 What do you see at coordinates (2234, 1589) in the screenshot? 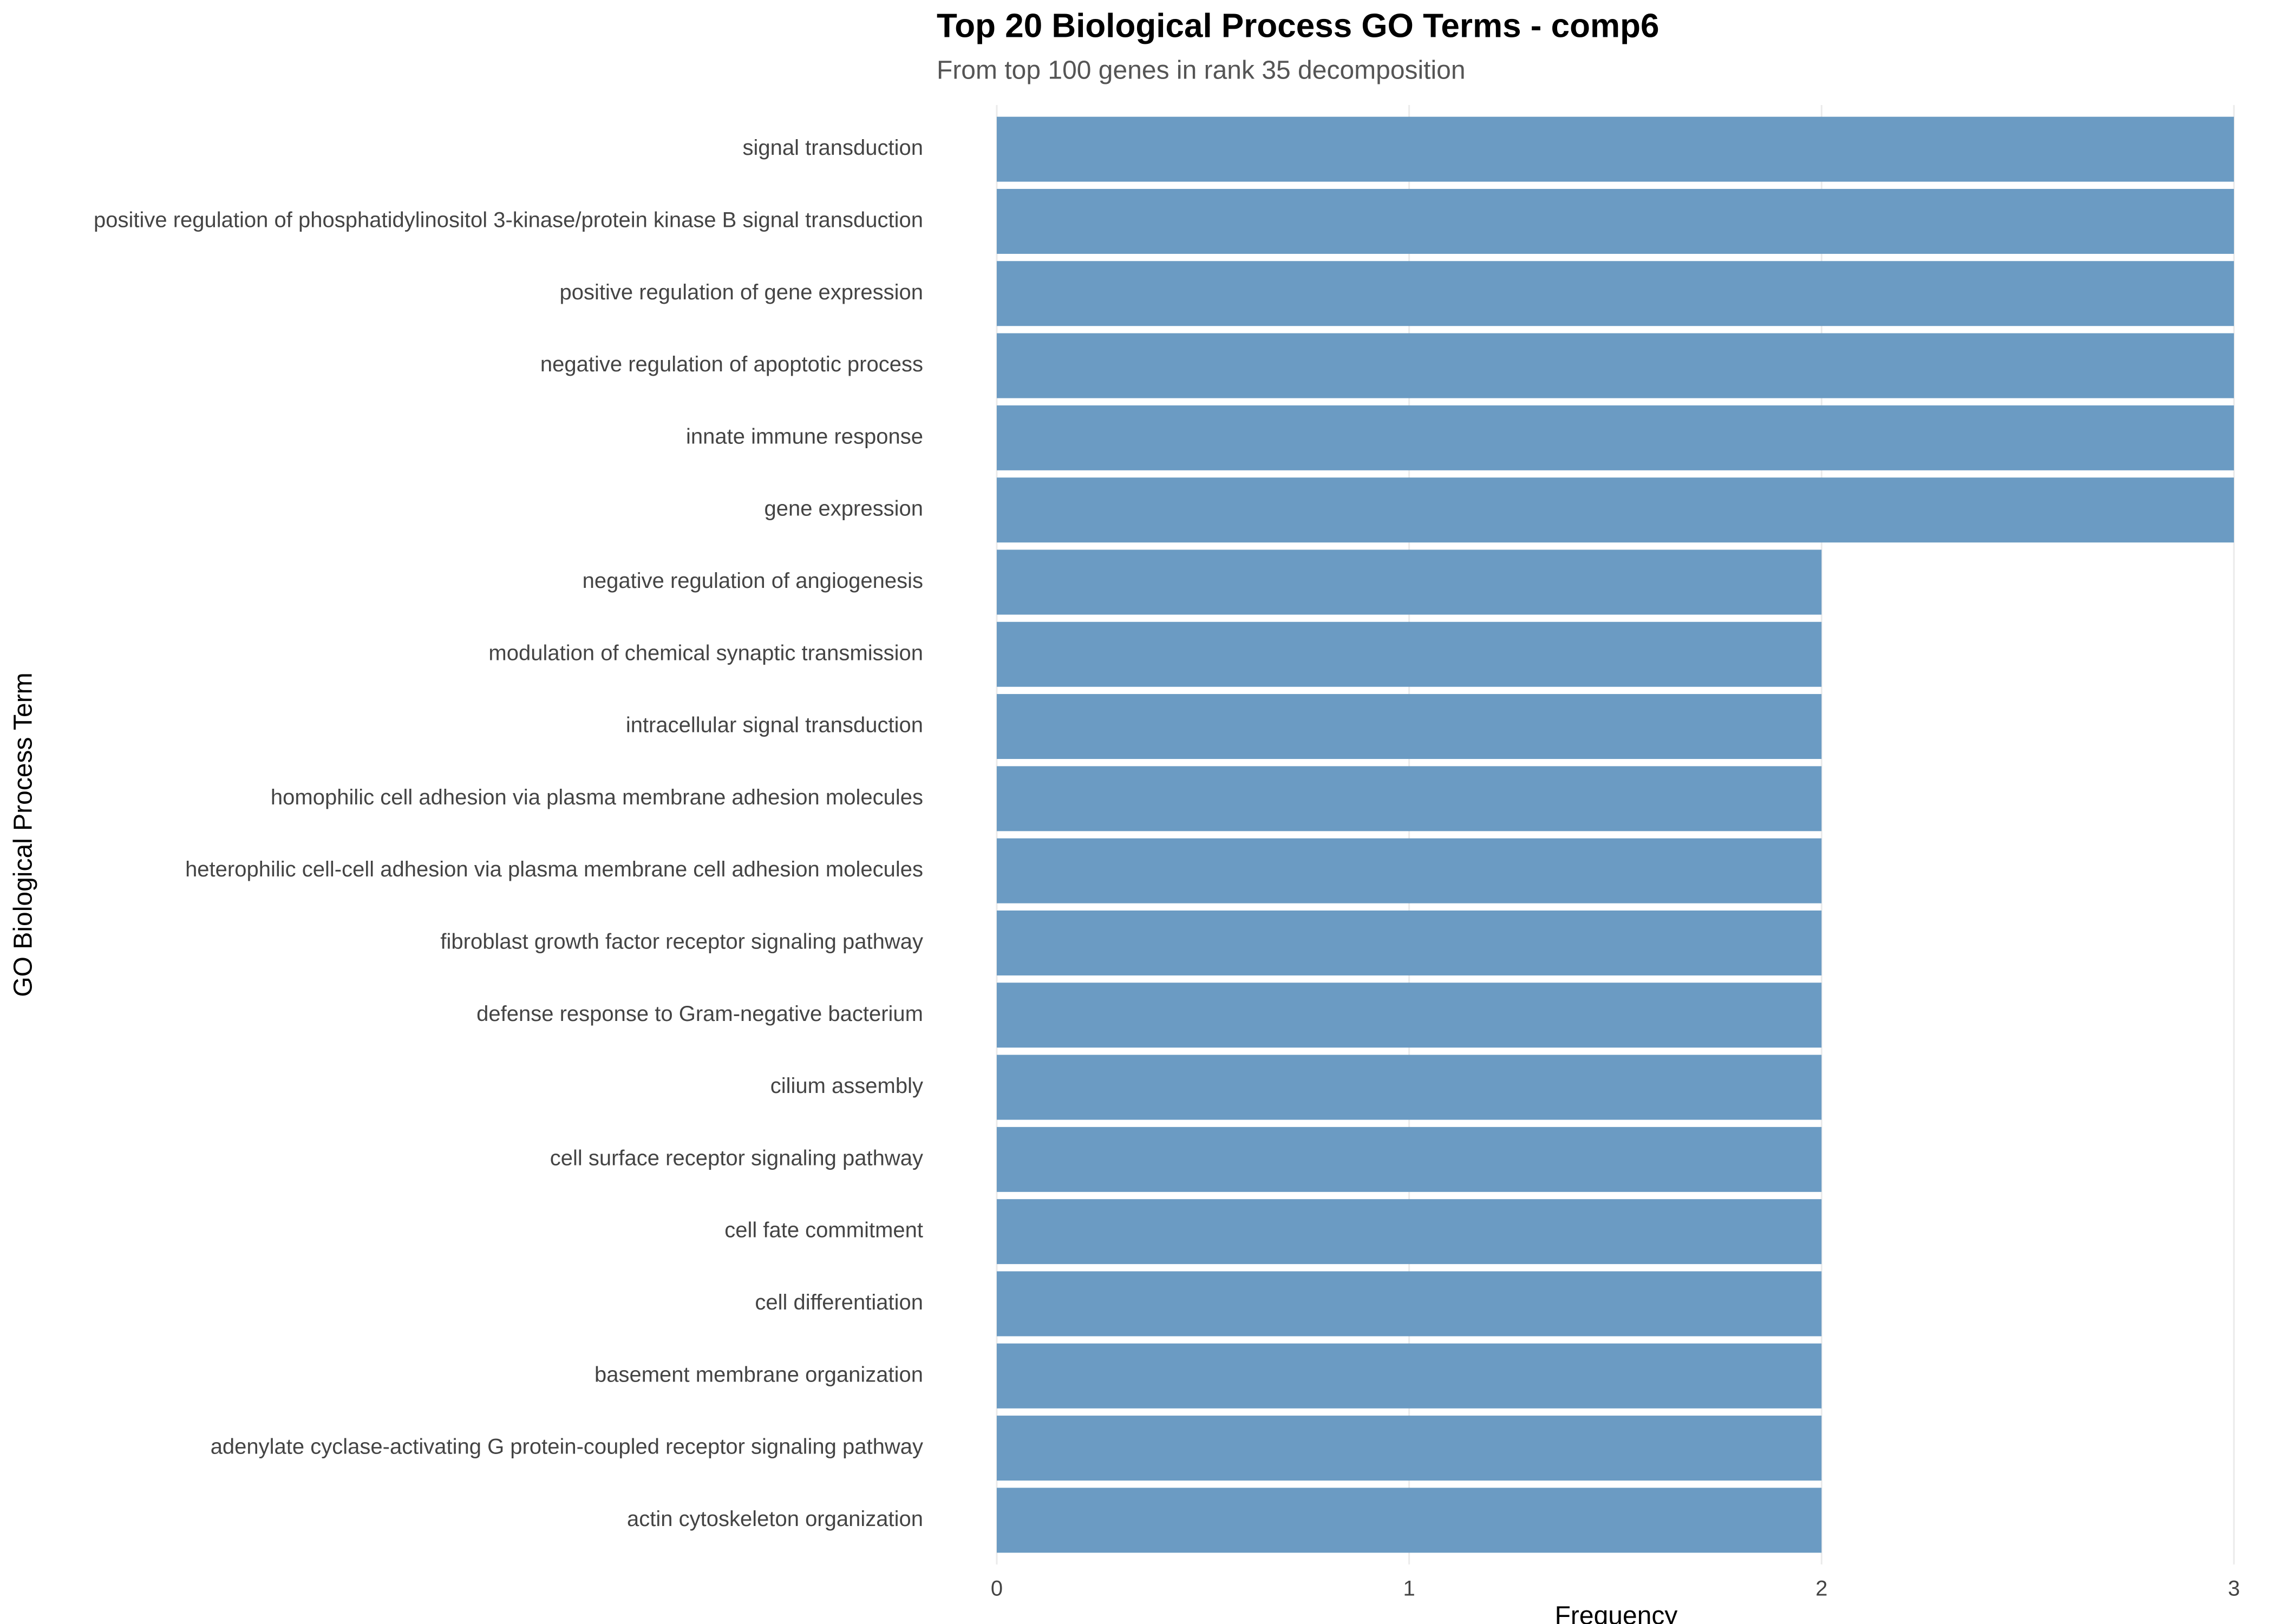
I see `x-tick-label: 3` at bounding box center [2234, 1589].